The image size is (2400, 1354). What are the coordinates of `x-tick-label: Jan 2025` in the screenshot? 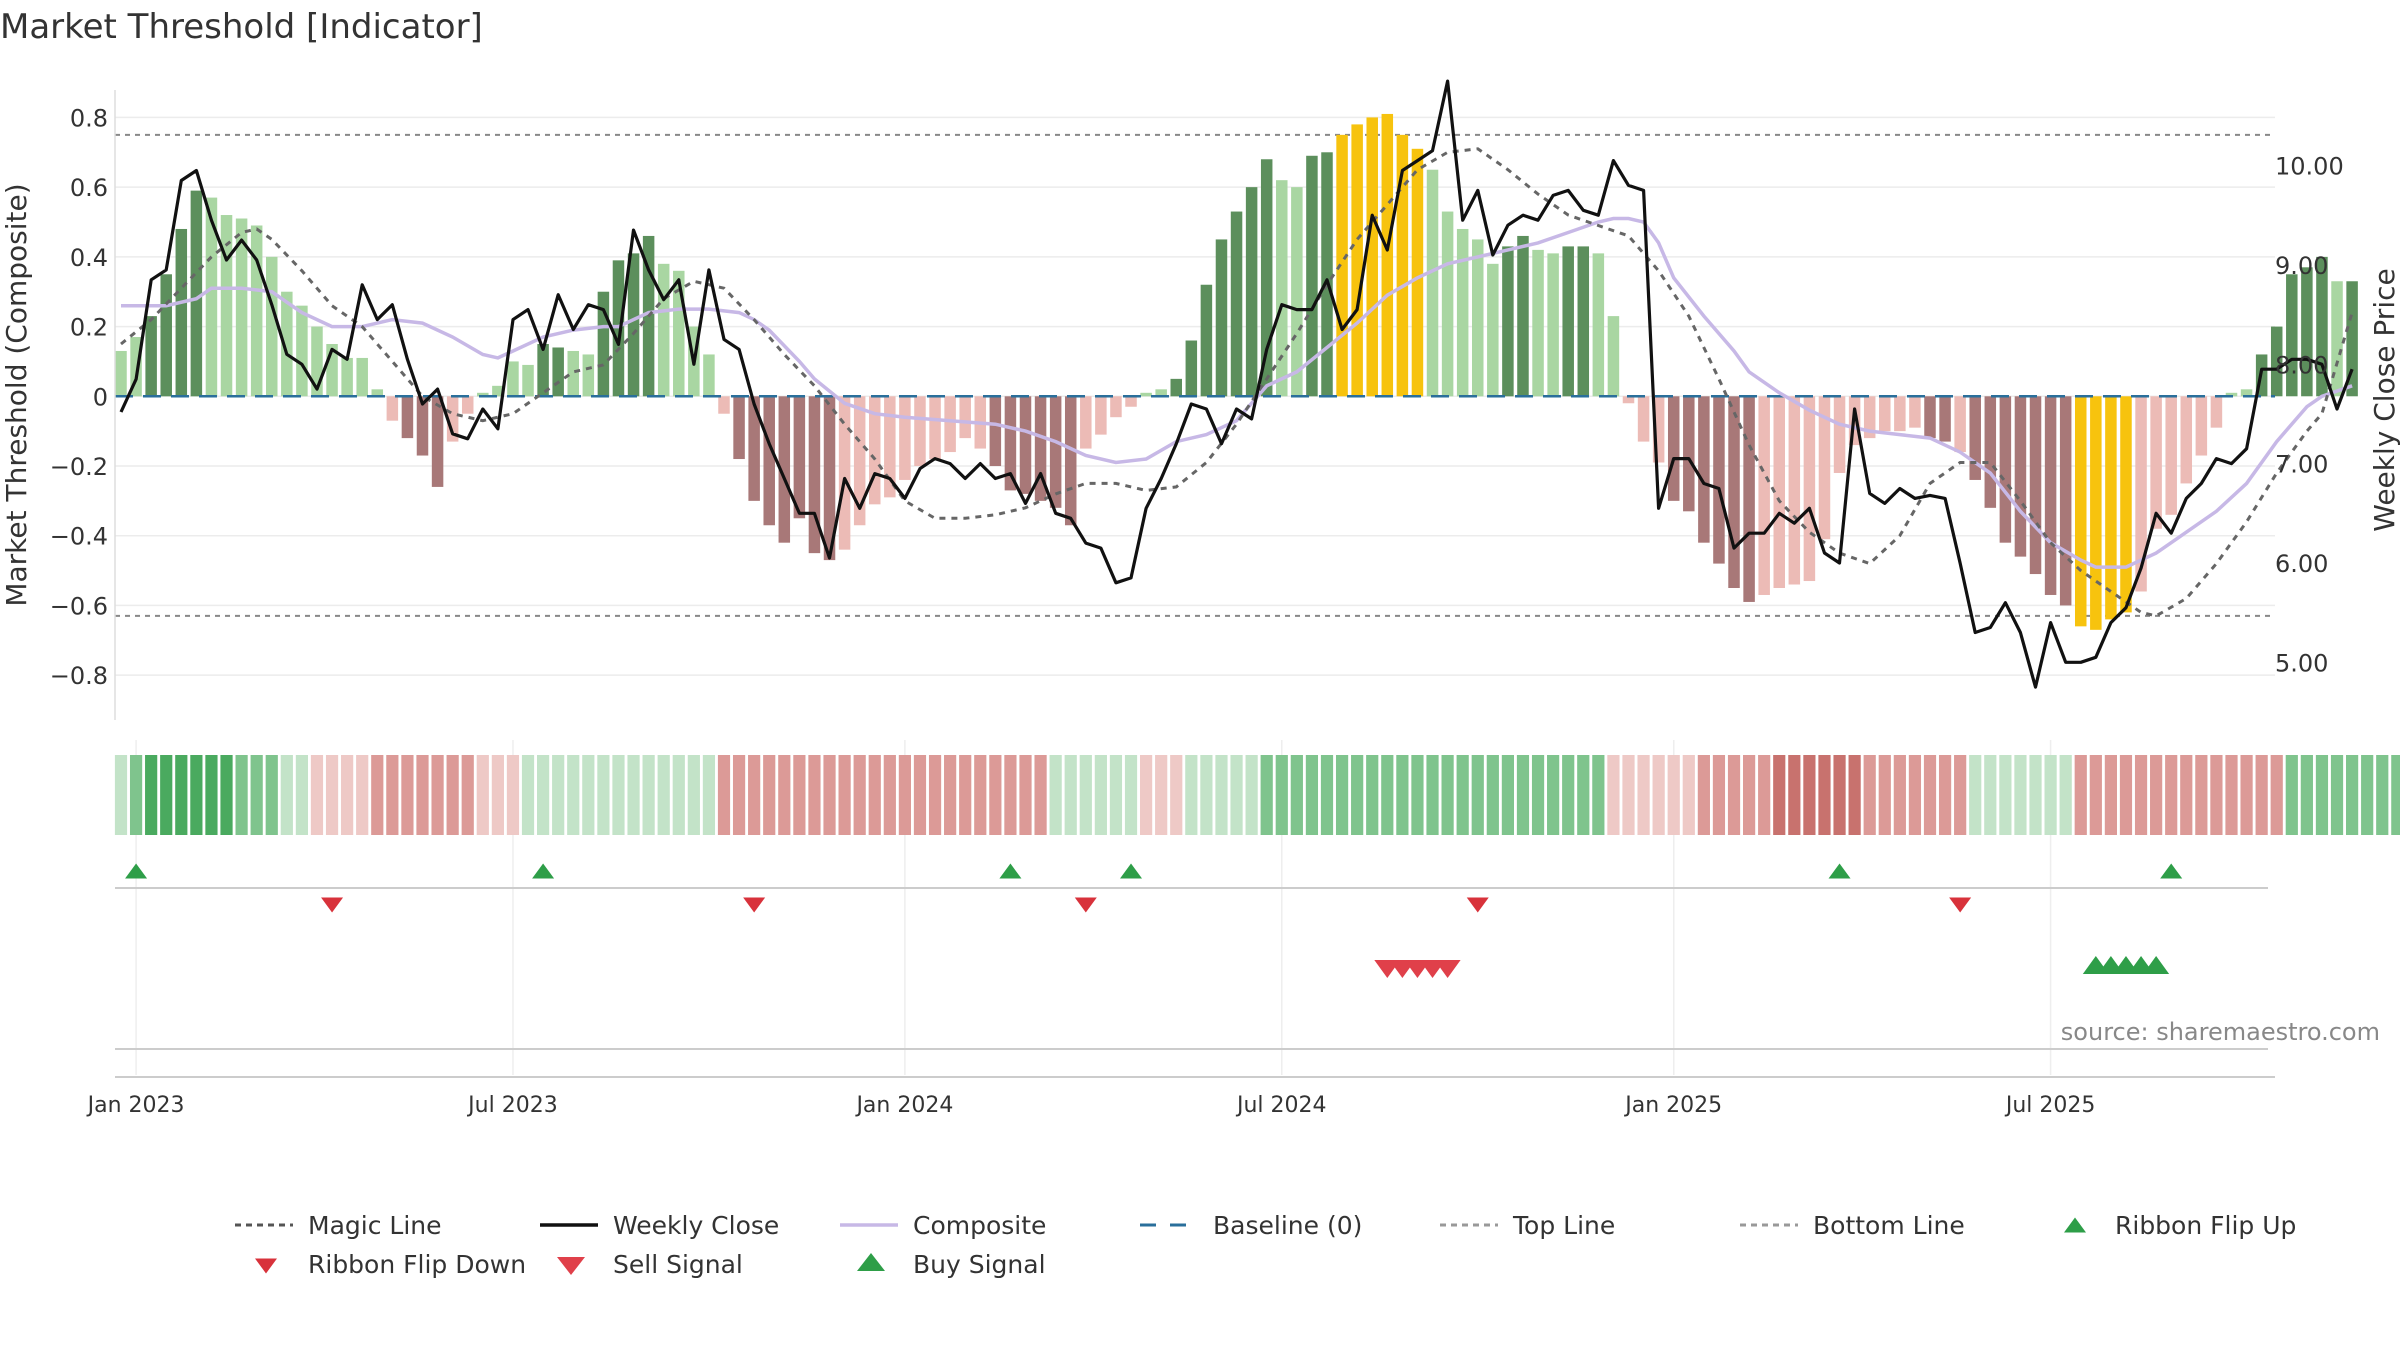 It's located at (1672, 1105).